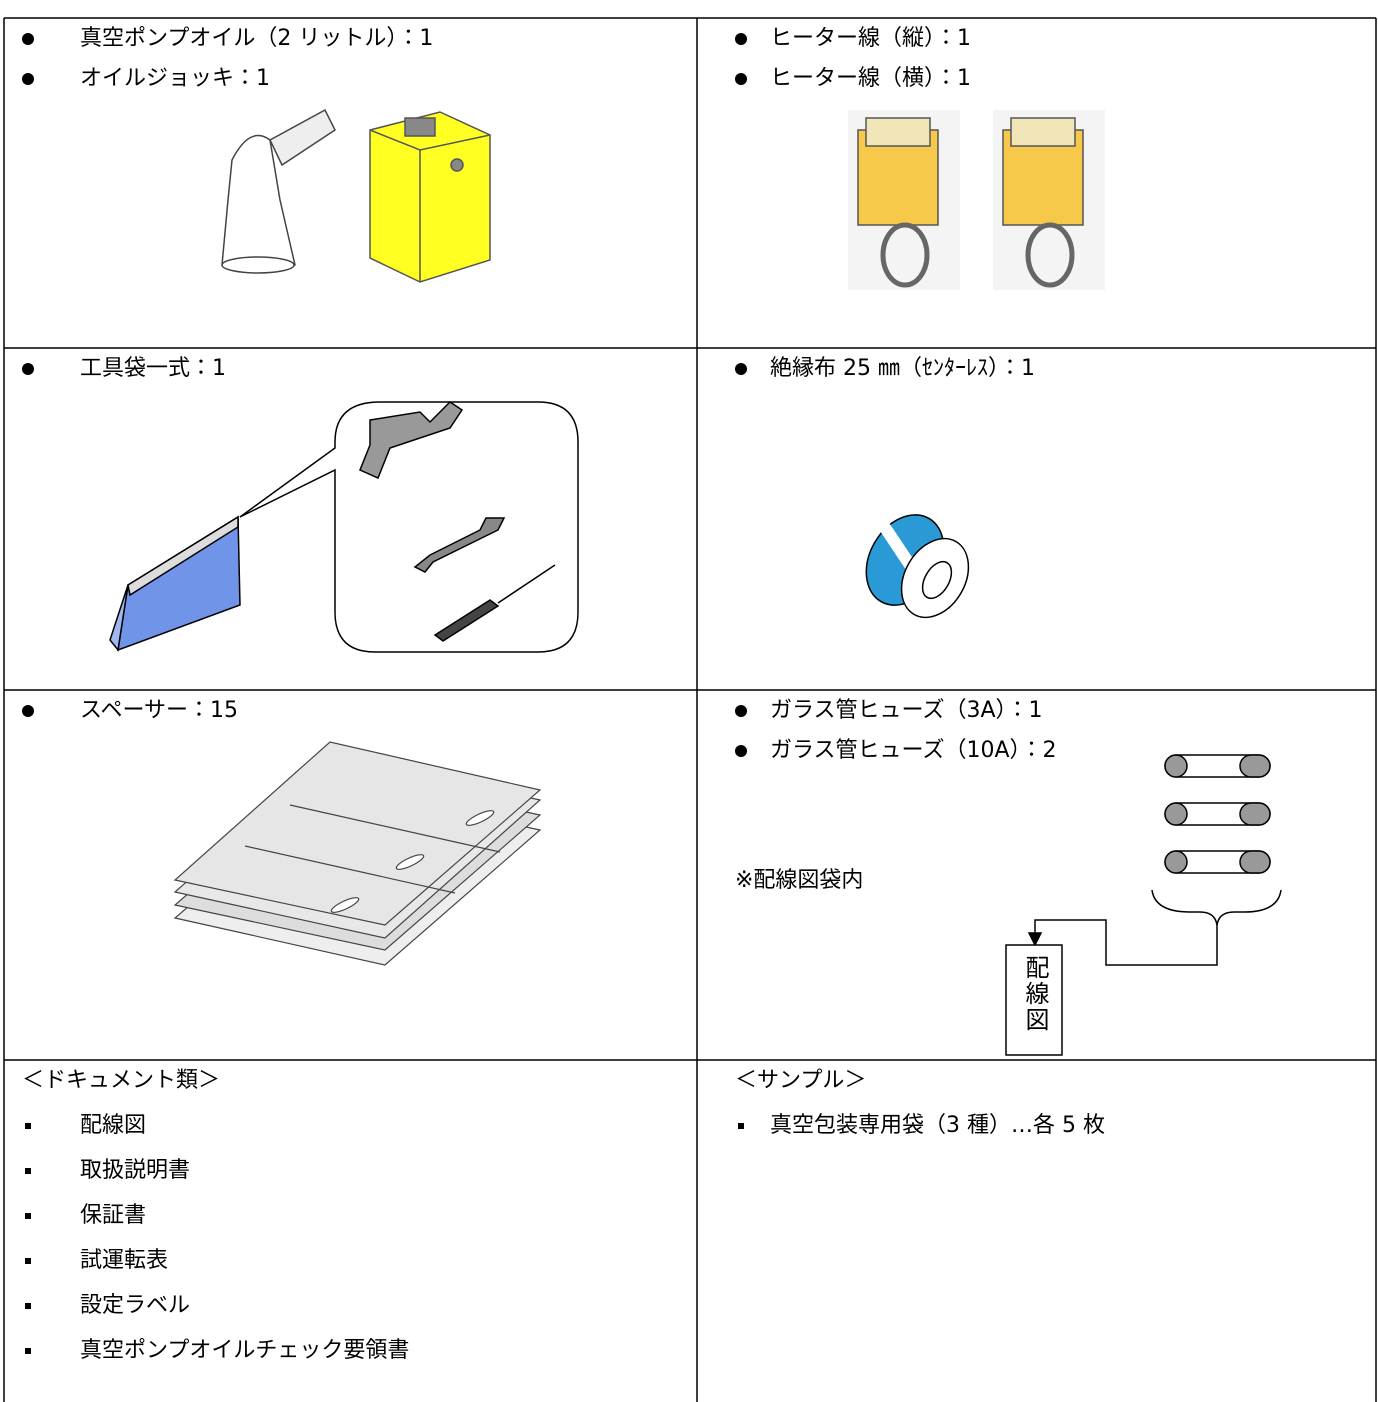  Describe the element at coordinates (799, 880) in the screenshot. I see `note: ※配線図袋内` at that location.